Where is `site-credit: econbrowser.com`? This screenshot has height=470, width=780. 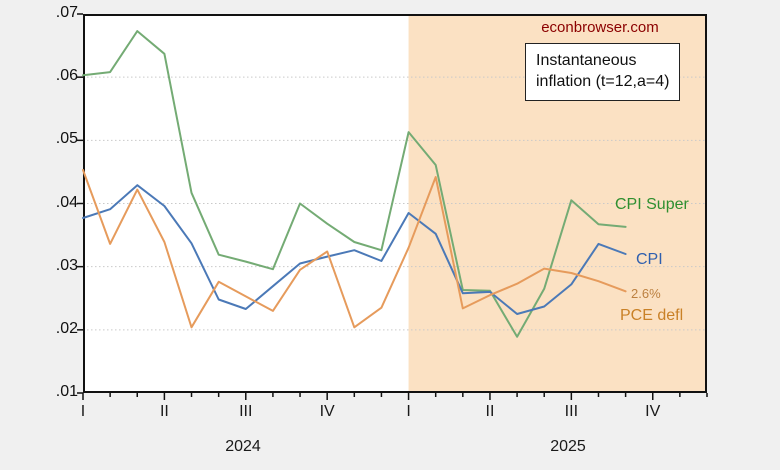 site-credit: econbrowser.com is located at coordinates (600, 27).